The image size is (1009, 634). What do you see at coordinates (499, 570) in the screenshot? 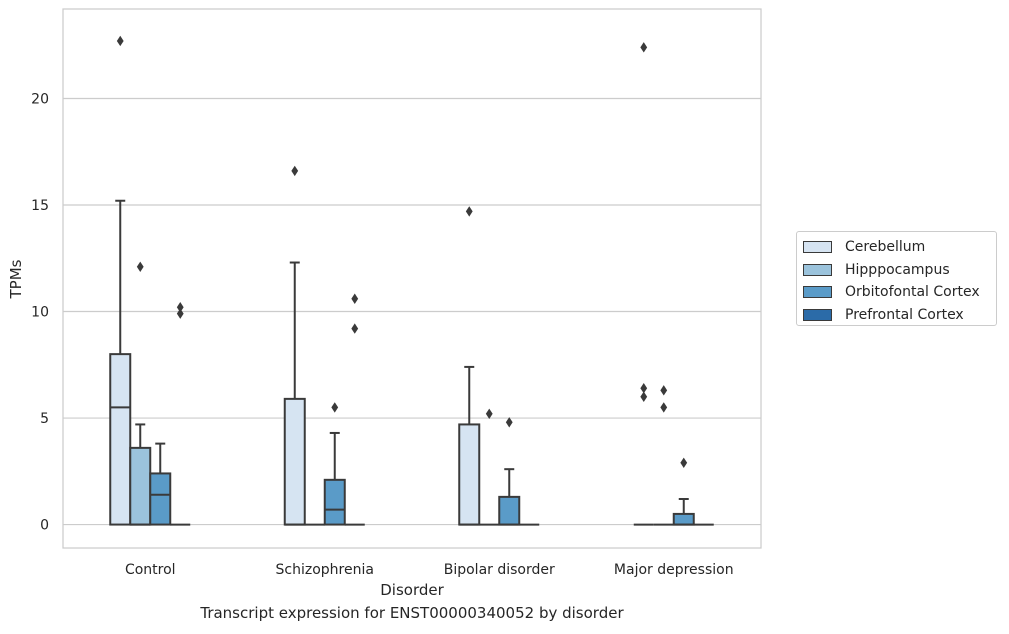
I see `x-tick-label: Bipolar disorder` at bounding box center [499, 570].